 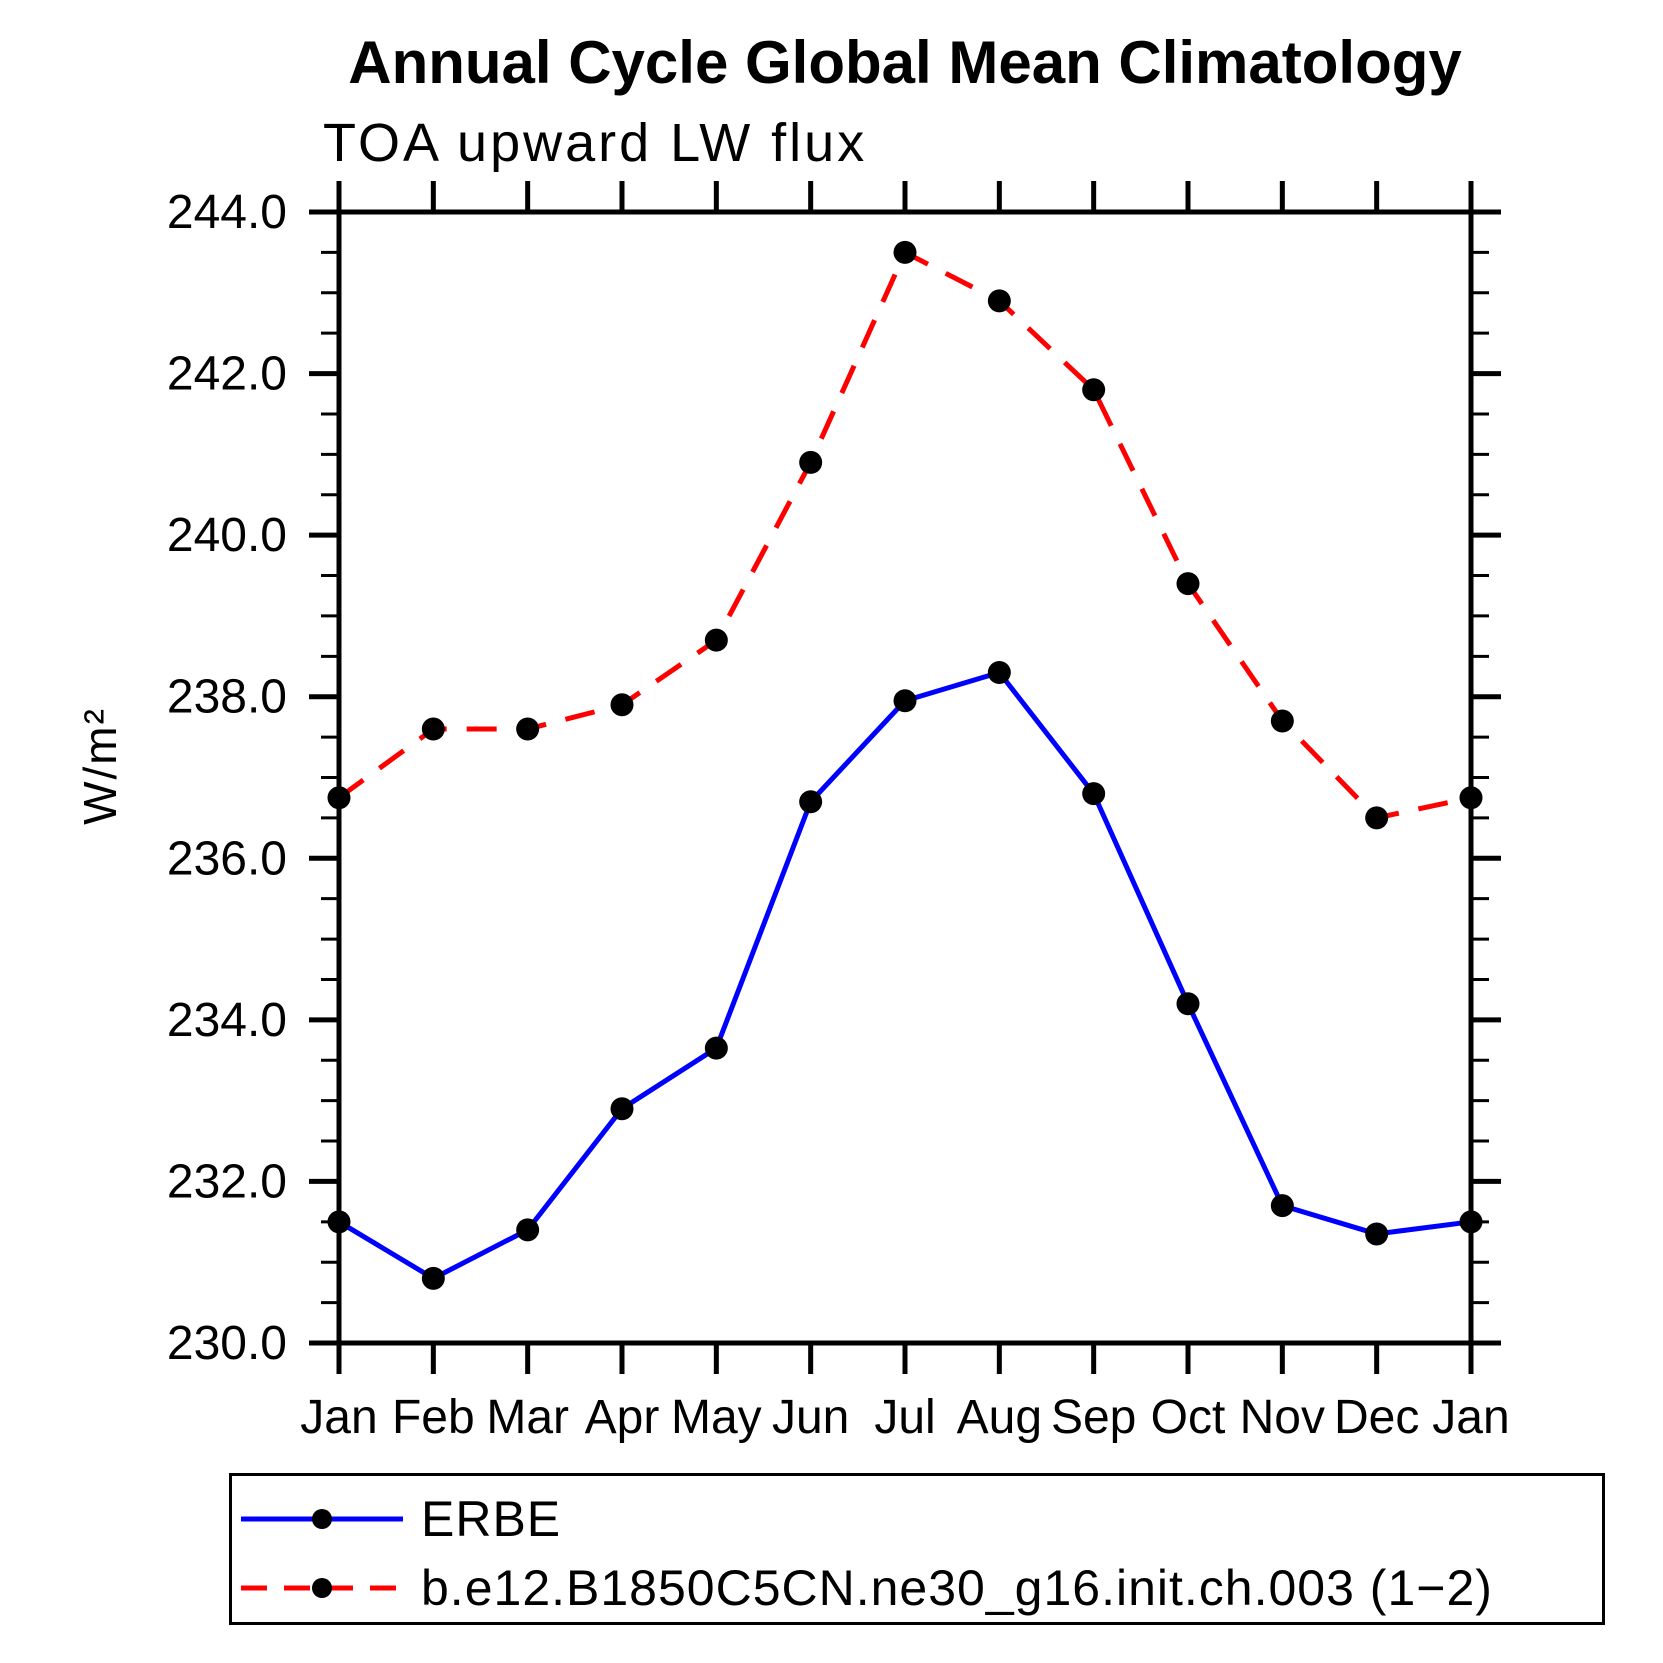 I want to click on x-tick-label: Apr, so click(x=622, y=1417).